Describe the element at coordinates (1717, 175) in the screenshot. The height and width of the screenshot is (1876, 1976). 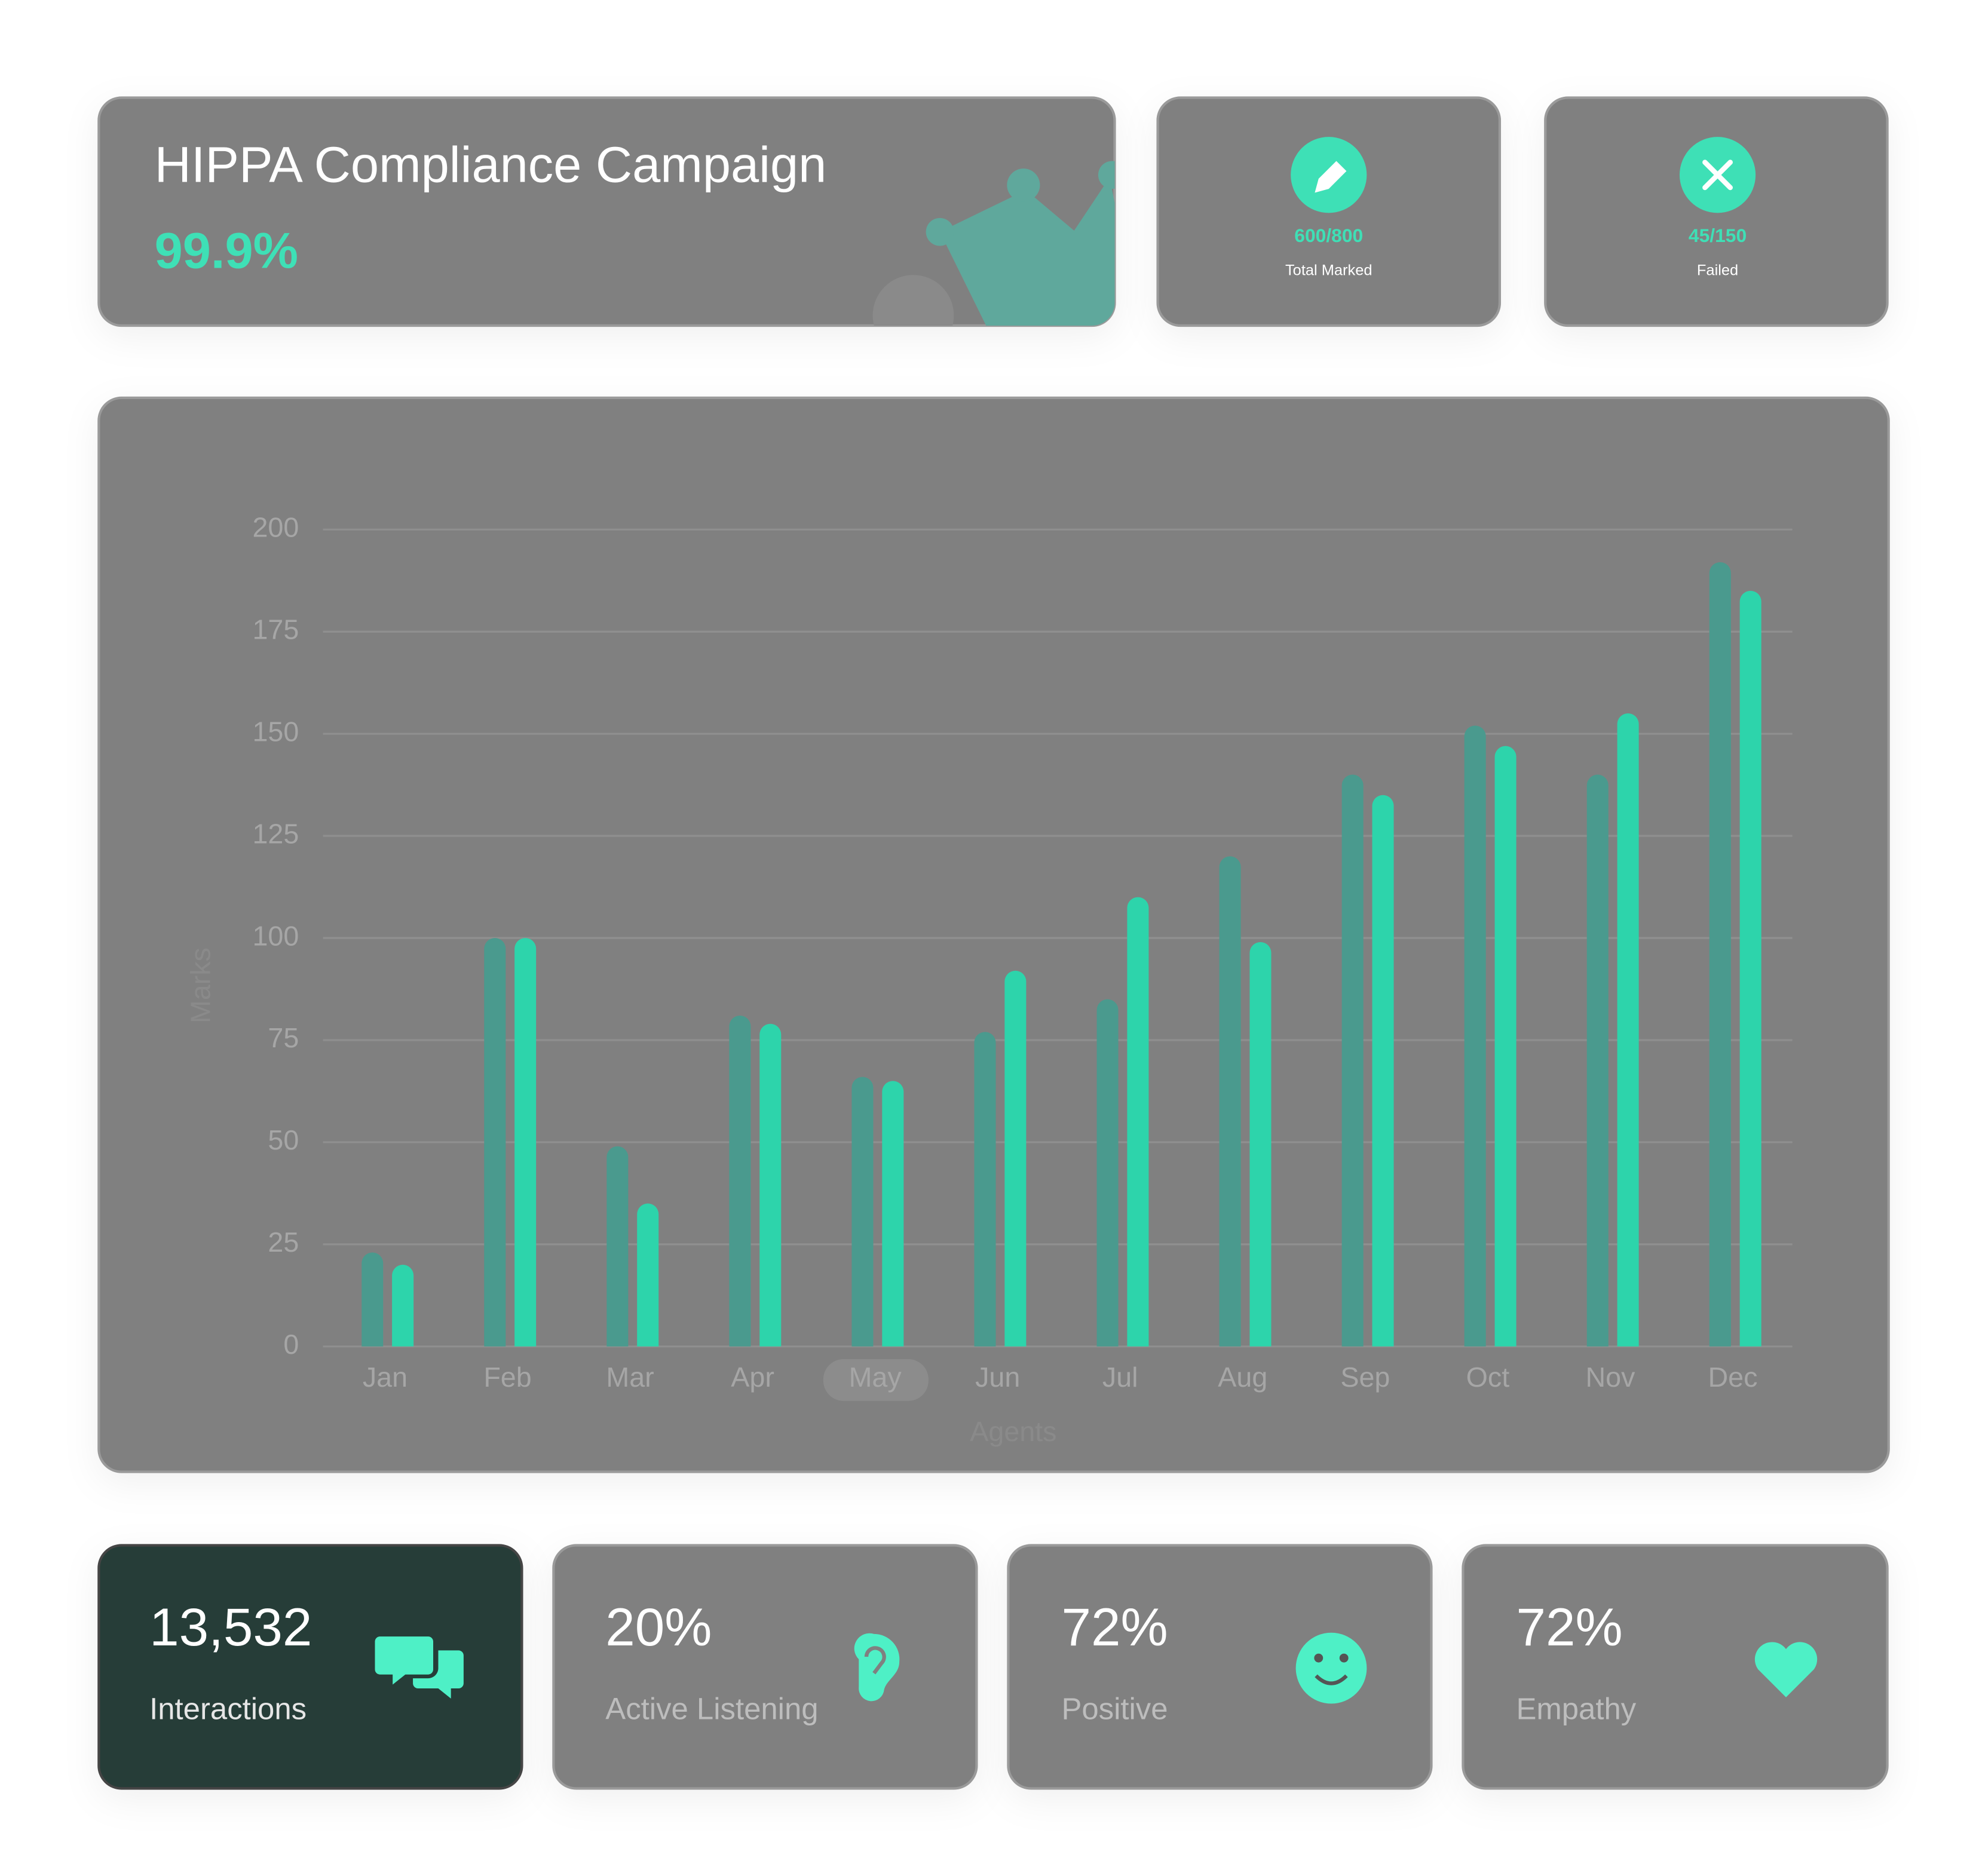
I see `cross` at that location.